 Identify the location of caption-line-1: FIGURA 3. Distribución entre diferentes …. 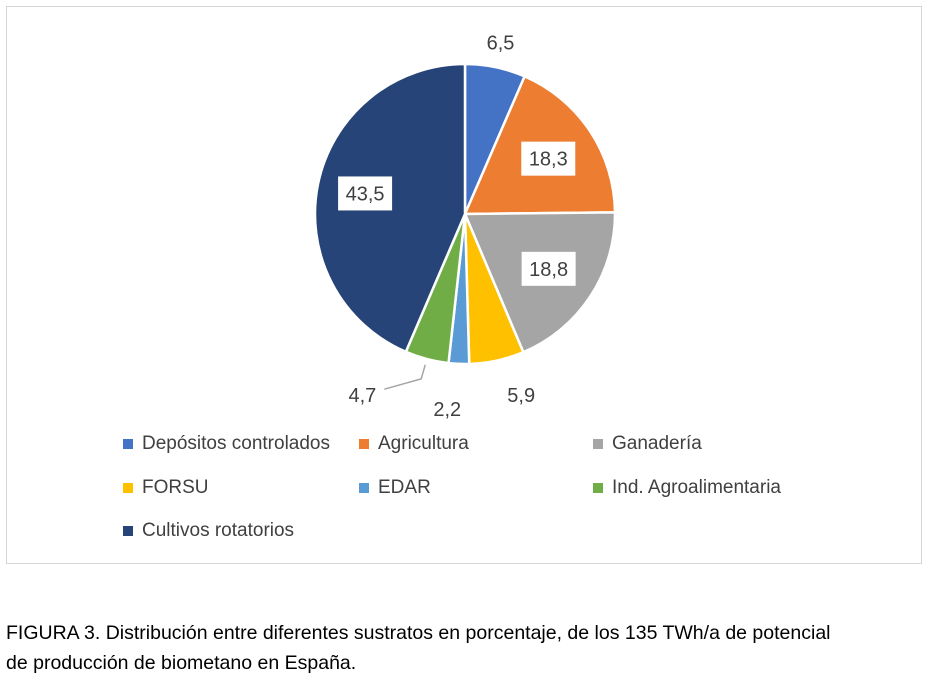
(418, 633).